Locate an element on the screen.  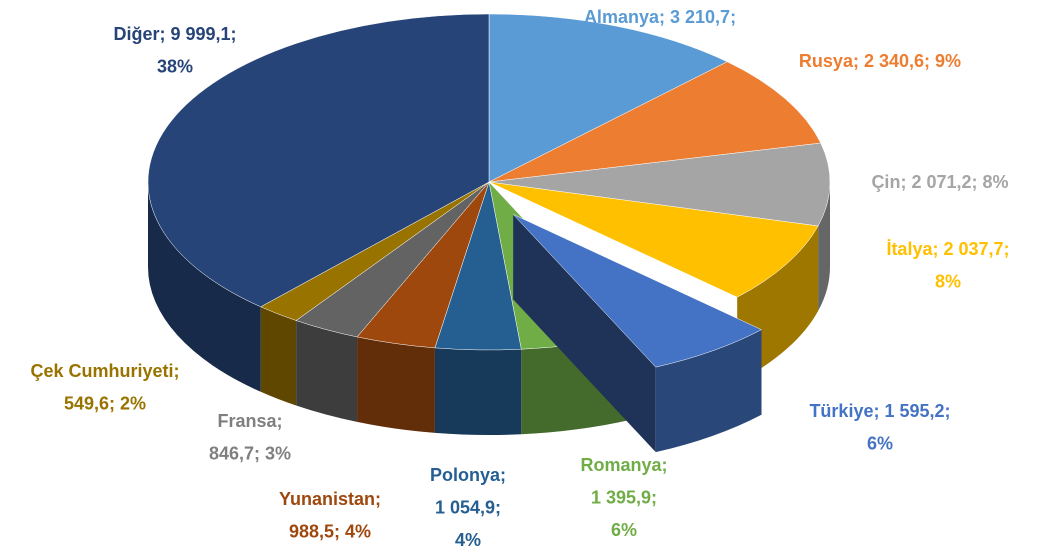
data-label: Romanya; is located at coordinates (623, 465).